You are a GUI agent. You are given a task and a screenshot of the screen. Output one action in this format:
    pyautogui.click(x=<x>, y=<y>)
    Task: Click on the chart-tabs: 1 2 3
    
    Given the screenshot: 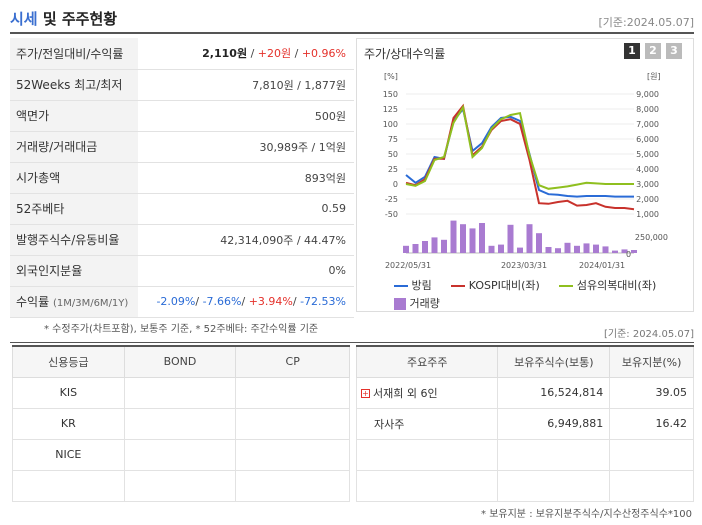 What is the action you would take?
    pyautogui.click(x=653, y=51)
    